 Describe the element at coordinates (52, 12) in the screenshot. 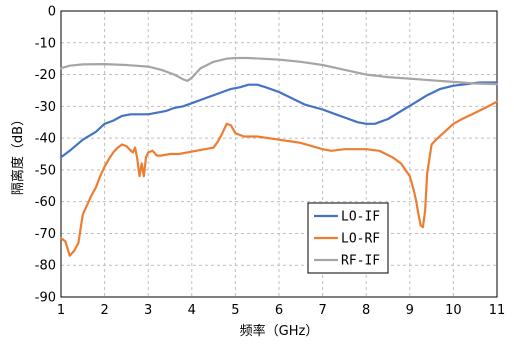

I see `y-tick-label: 0` at that location.